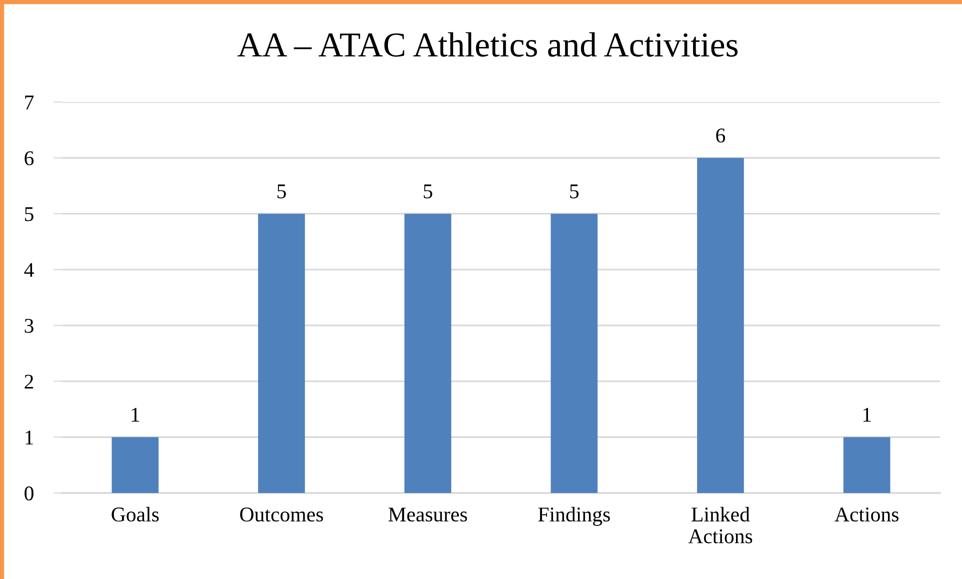 The image size is (962, 579). What do you see at coordinates (135, 514) in the screenshot?
I see `x-tick-label: Goals` at bounding box center [135, 514].